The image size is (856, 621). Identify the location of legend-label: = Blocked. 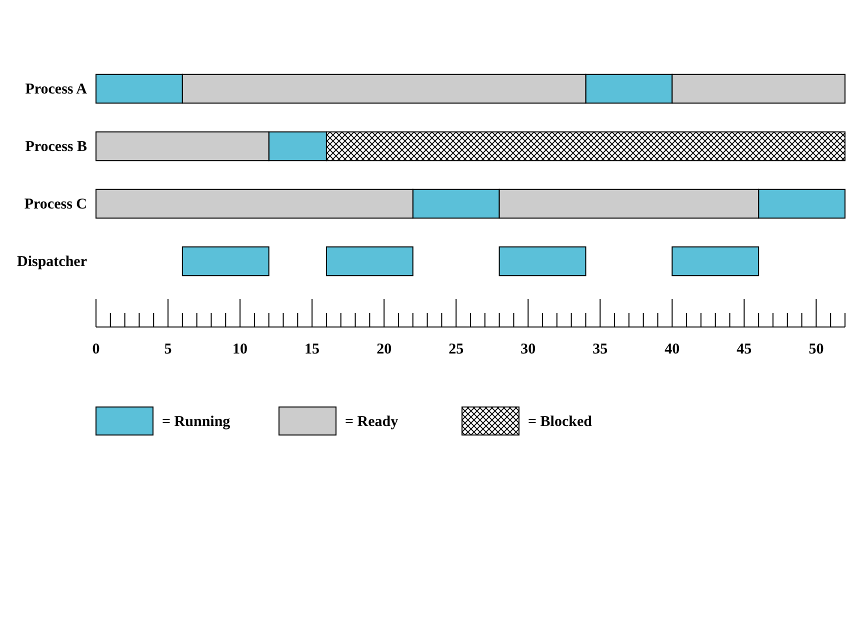
(560, 422).